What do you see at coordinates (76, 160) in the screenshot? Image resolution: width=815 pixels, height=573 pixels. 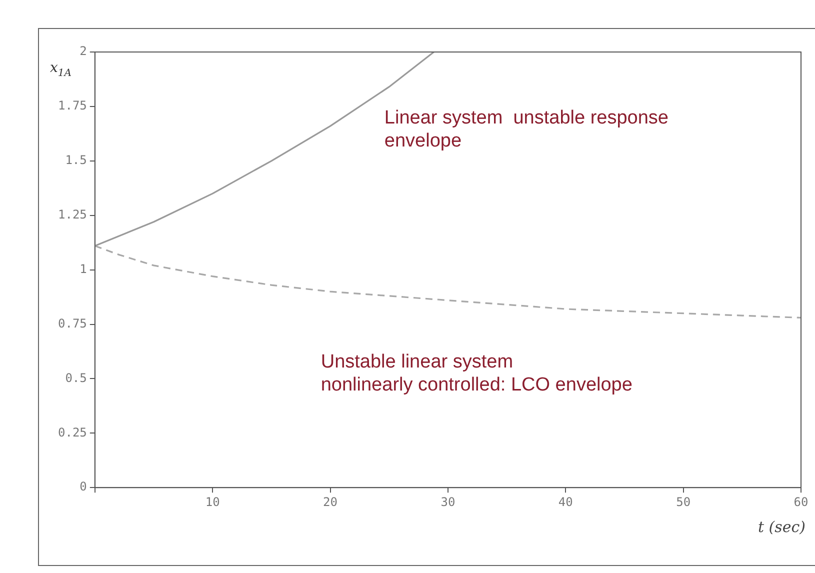 I see `y-tick-label: 1.5` at bounding box center [76, 160].